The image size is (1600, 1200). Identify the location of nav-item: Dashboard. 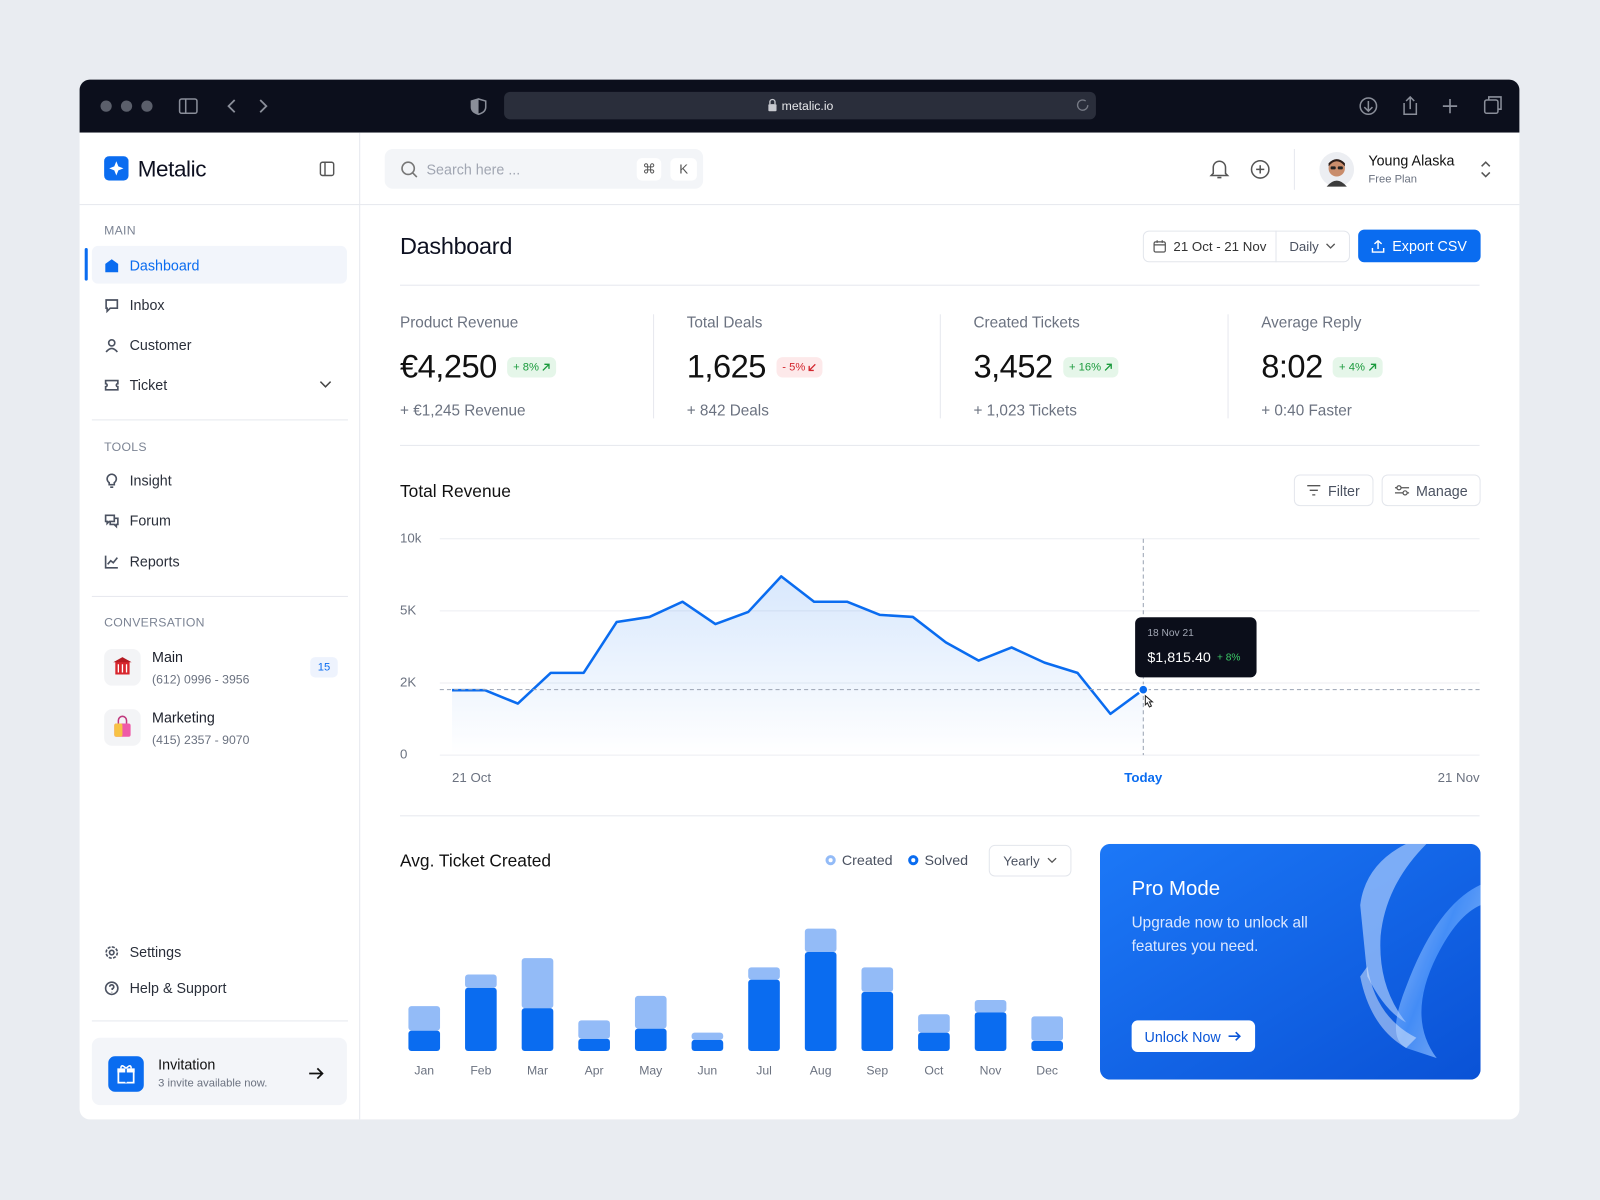
(151, 265).